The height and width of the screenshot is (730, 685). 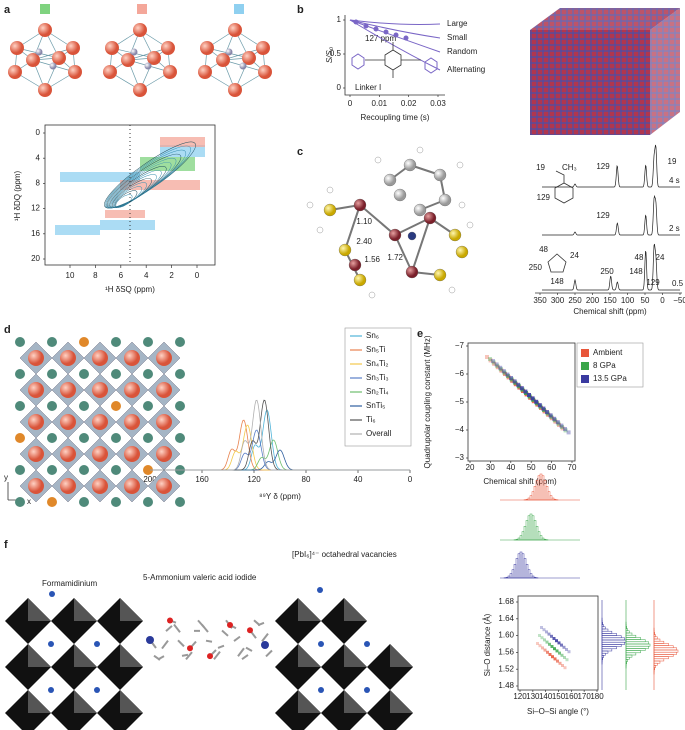 What do you see at coordinates (460, 345) in the screenshot?
I see `tick-label: −7` at bounding box center [460, 345].